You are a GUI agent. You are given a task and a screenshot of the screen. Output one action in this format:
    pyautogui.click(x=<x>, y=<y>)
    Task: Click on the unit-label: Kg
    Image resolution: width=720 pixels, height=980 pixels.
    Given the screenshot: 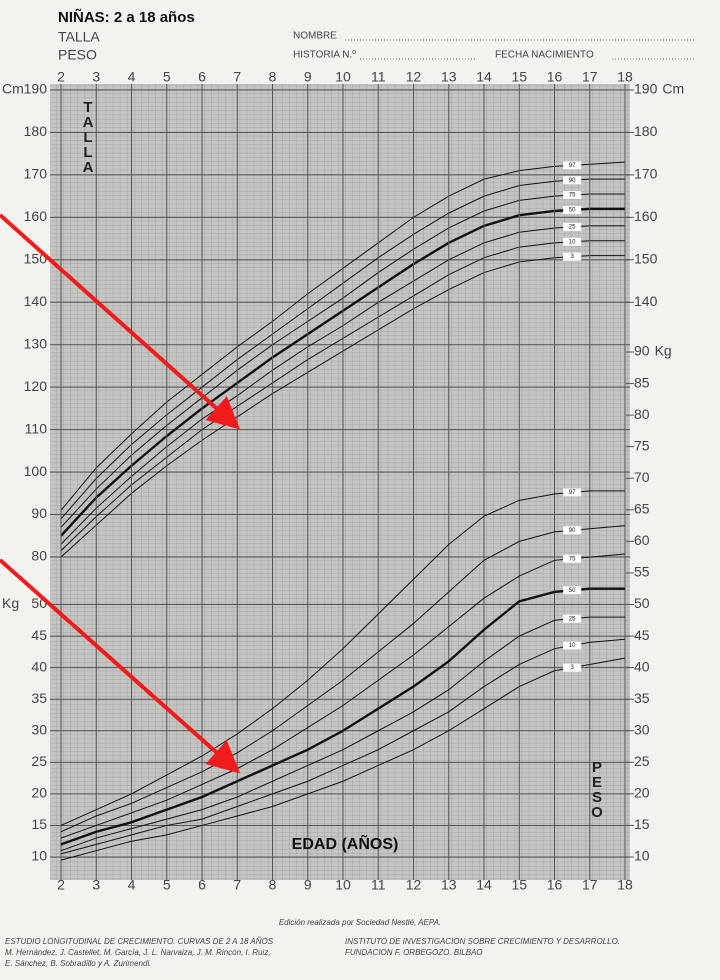 What is the action you would take?
    pyautogui.click(x=10, y=603)
    